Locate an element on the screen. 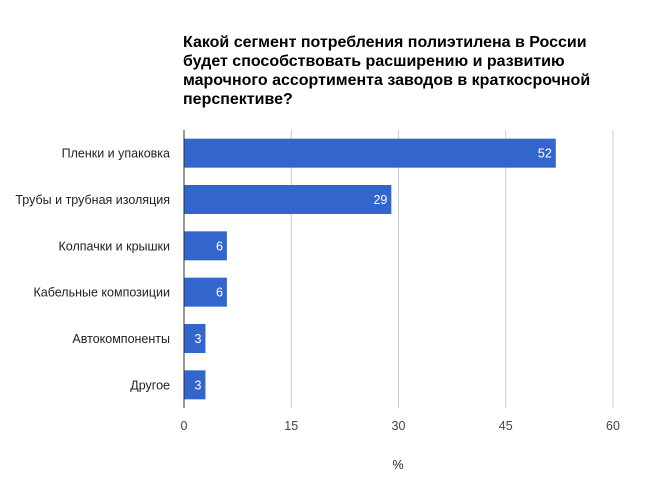 Image resolution: width=668 pixels, height=497 pixels. x-tick-label-15: 15 is located at coordinates (291, 426).